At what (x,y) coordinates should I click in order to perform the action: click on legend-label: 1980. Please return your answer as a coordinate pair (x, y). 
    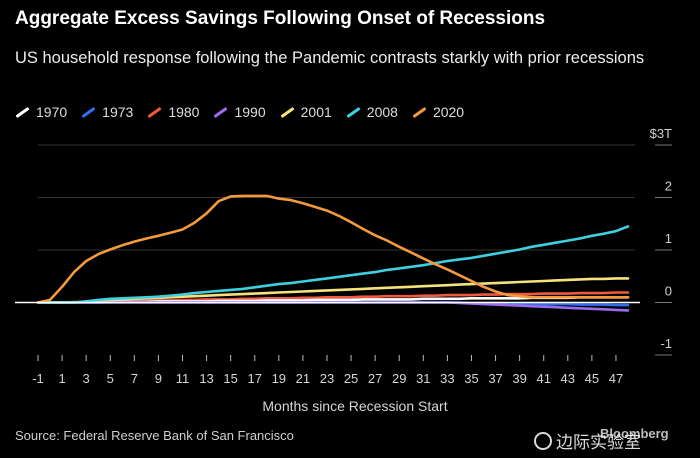
    Looking at the image, I should click on (184, 112).